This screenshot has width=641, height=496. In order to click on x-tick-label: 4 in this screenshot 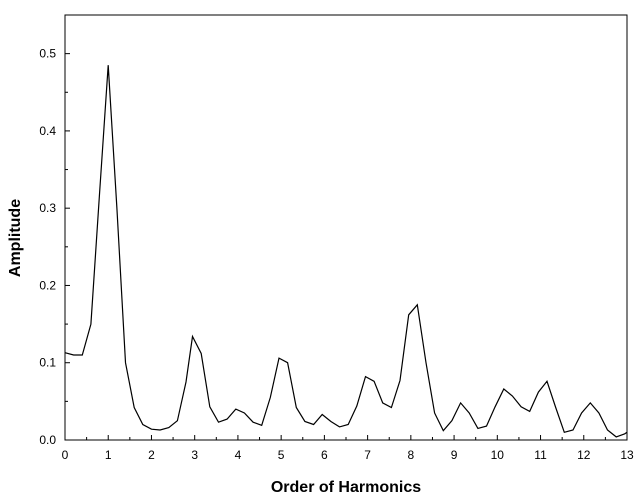, I will do `click(238, 455)`.